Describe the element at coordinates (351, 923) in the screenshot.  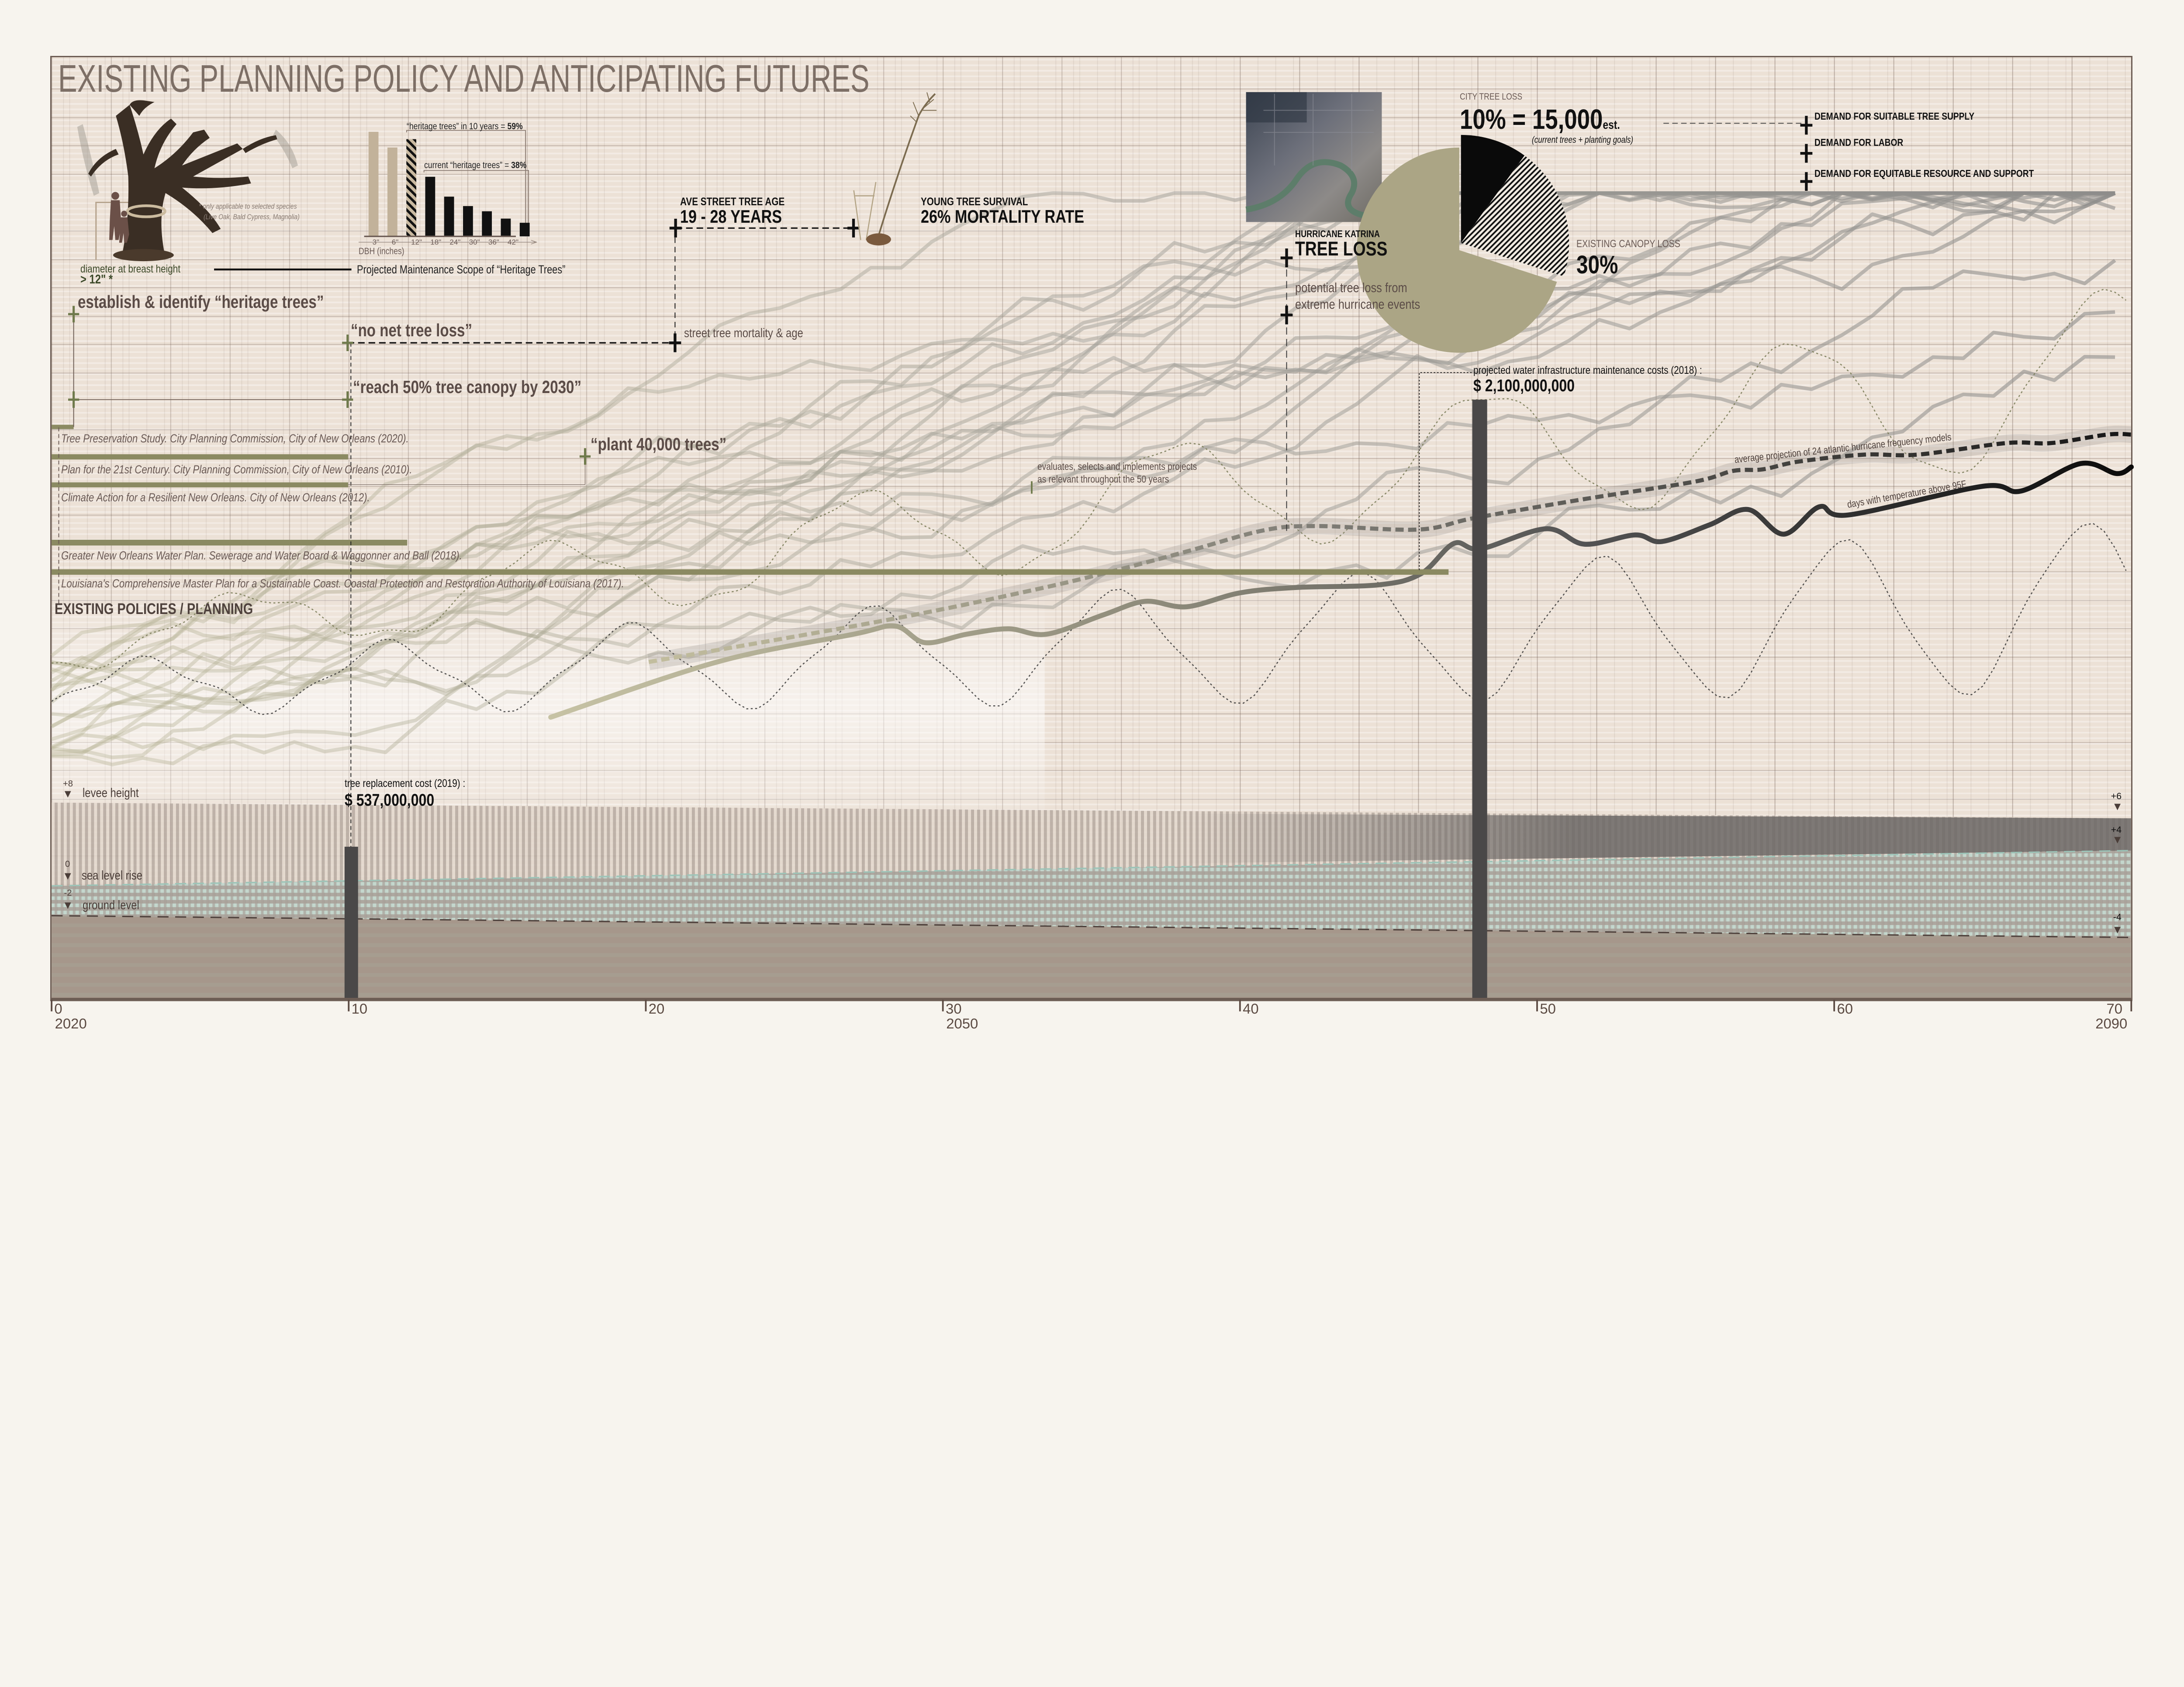
I see `tree-replacement-cost-bar` at that location.